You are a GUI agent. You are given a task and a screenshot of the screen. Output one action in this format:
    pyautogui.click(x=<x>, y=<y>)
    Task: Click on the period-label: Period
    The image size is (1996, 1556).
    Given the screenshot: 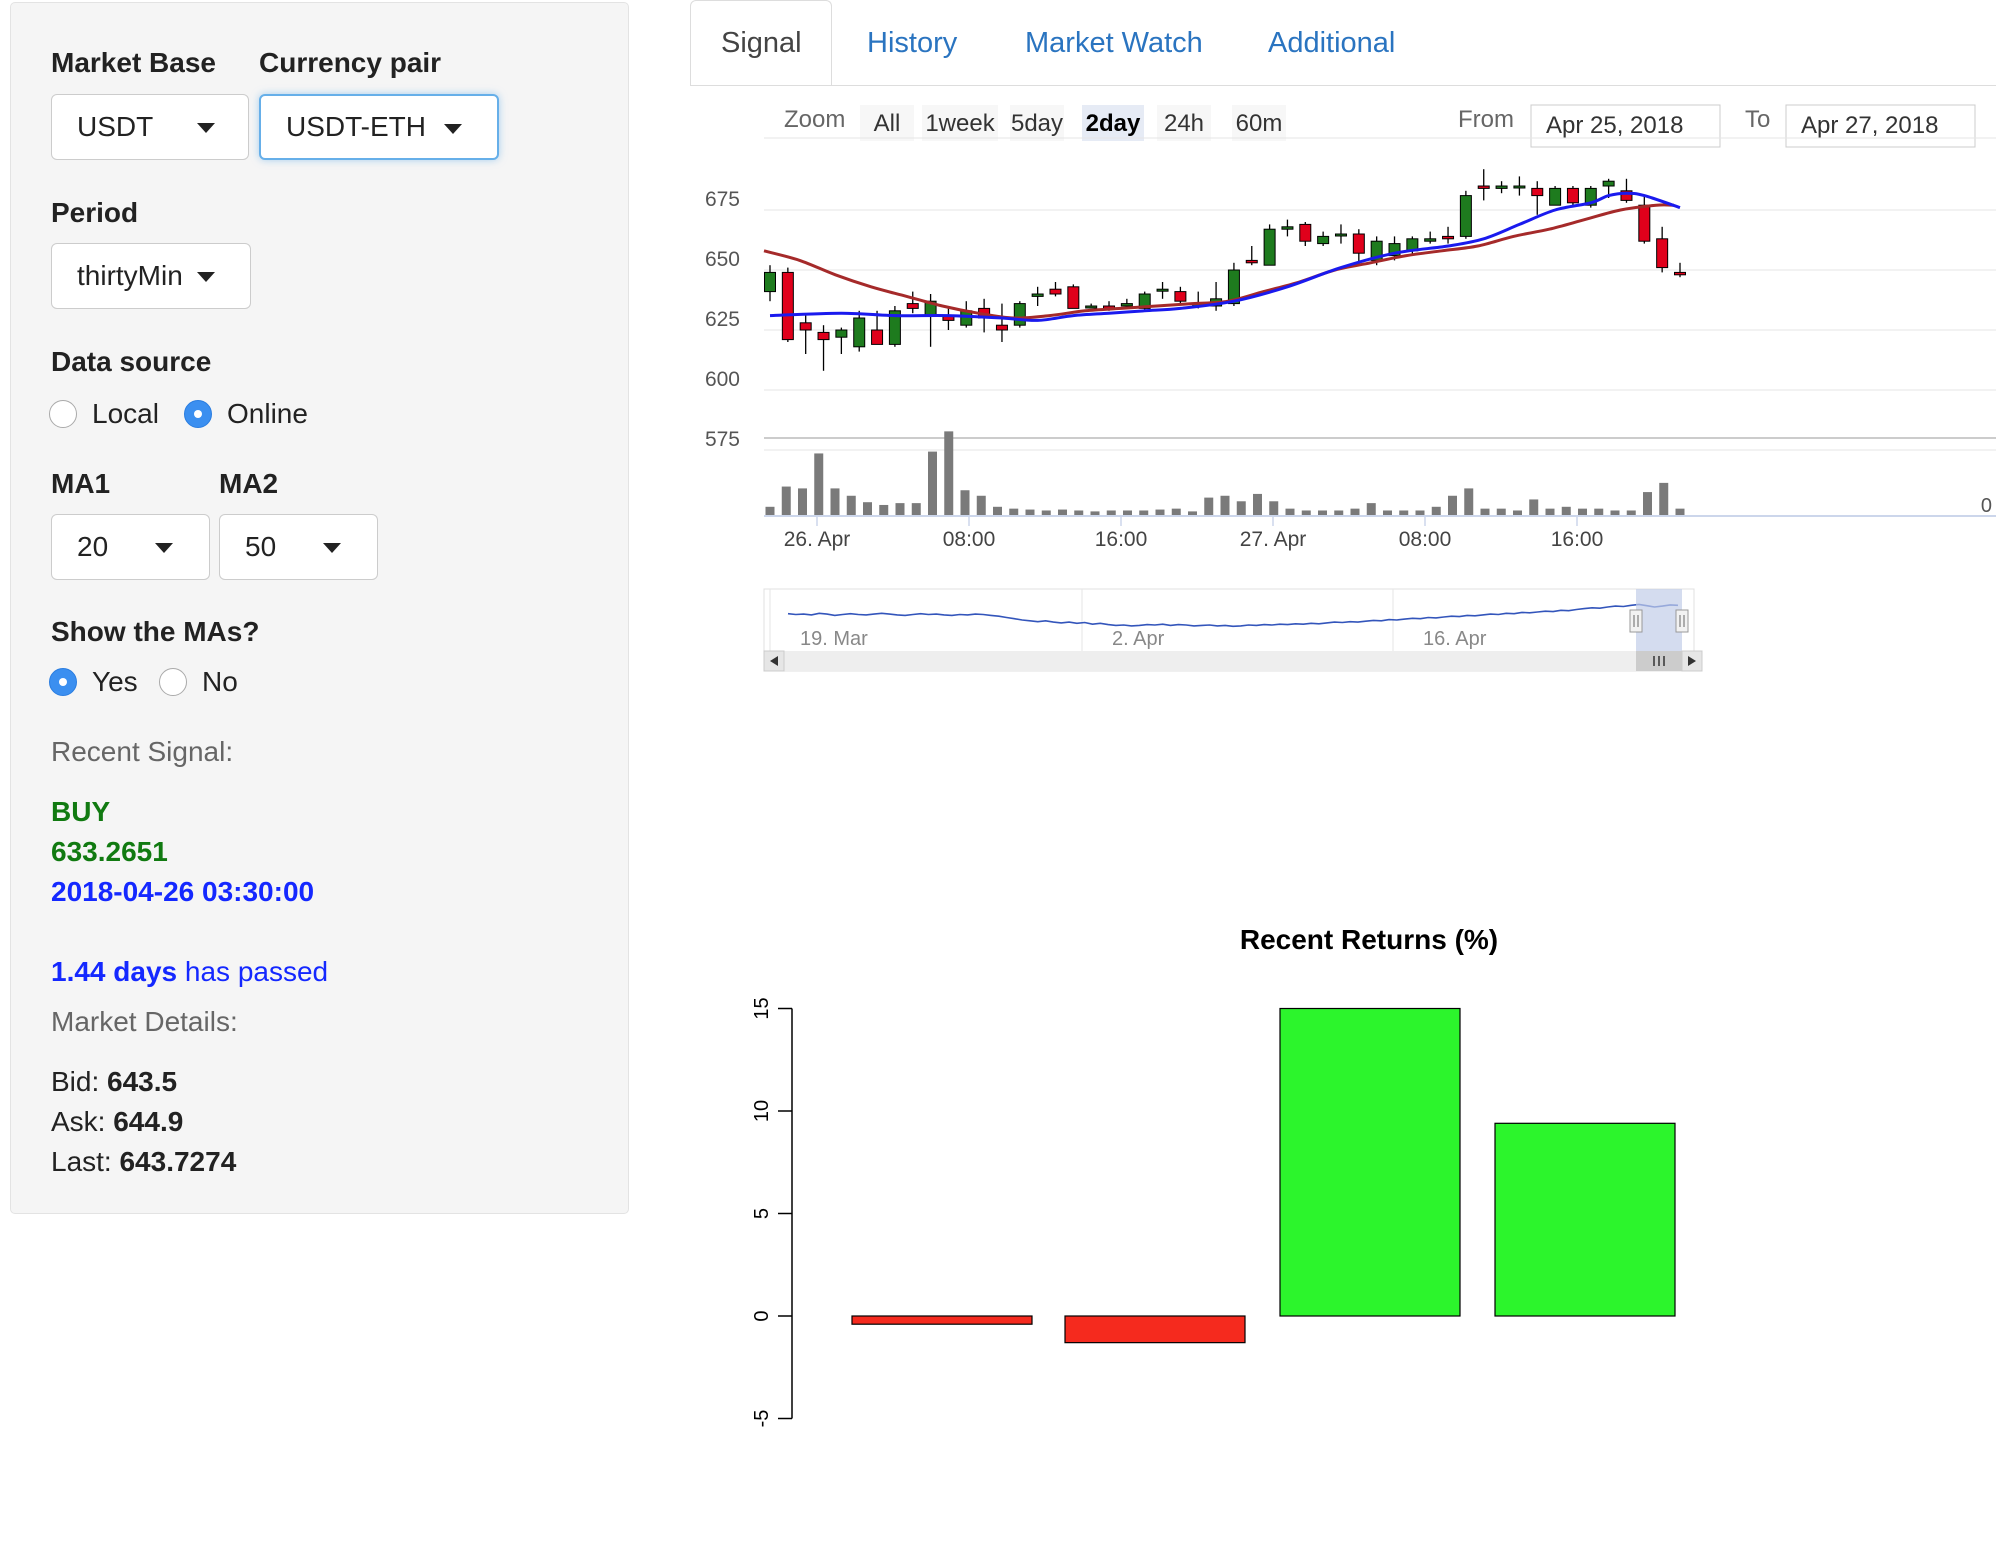 What is the action you would take?
    pyautogui.click(x=95, y=212)
    